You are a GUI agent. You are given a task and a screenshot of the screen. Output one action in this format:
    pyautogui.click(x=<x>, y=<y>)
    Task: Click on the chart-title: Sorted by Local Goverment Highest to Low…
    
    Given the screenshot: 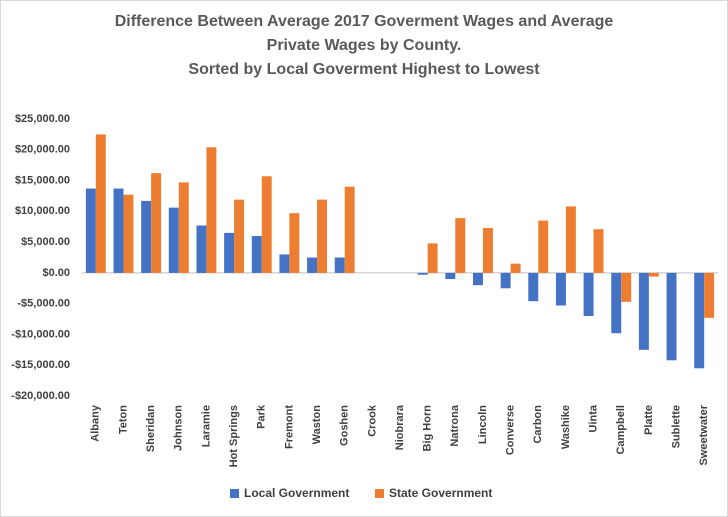 What is the action you would take?
    pyautogui.click(x=364, y=69)
    